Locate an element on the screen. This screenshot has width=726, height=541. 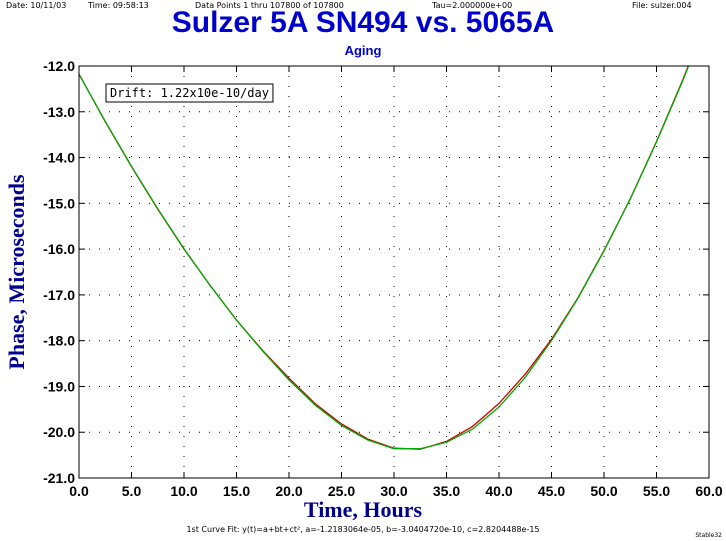
drift-annotation: Drift: 1.22x10e-10/day is located at coordinates (189, 93).